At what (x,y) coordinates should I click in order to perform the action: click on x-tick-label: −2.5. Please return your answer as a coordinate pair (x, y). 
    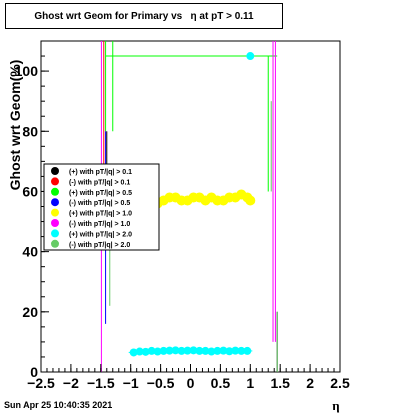
    Looking at the image, I should click on (41, 383).